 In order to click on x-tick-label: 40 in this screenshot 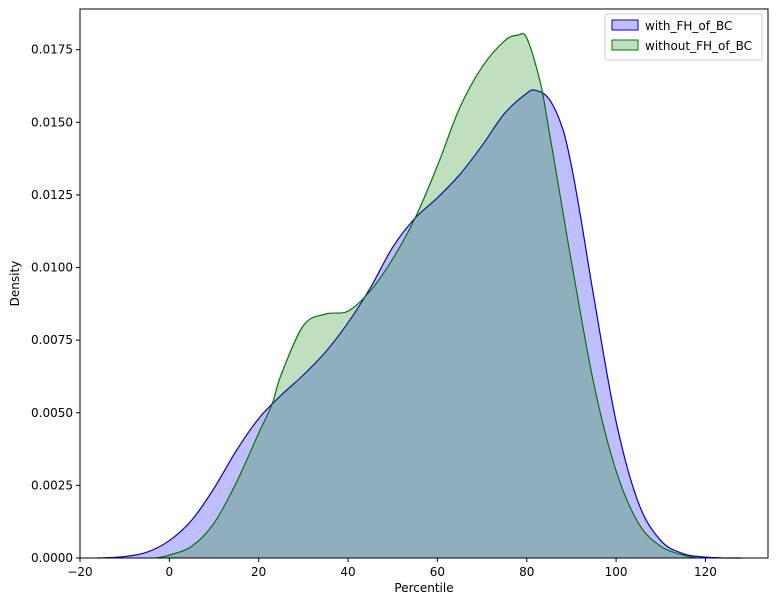, I will do `click(347, 572)`.